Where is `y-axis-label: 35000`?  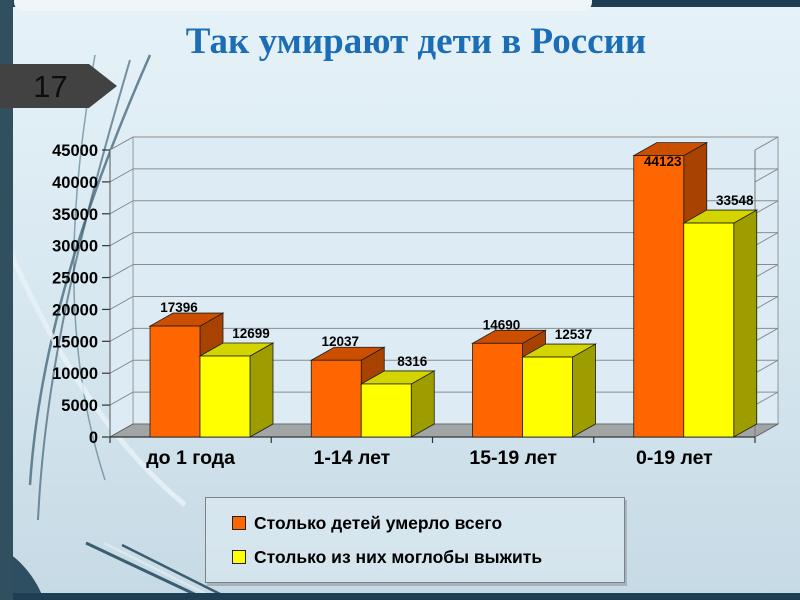 y-axis-label: 35000 is located at coordinates (75, 215).